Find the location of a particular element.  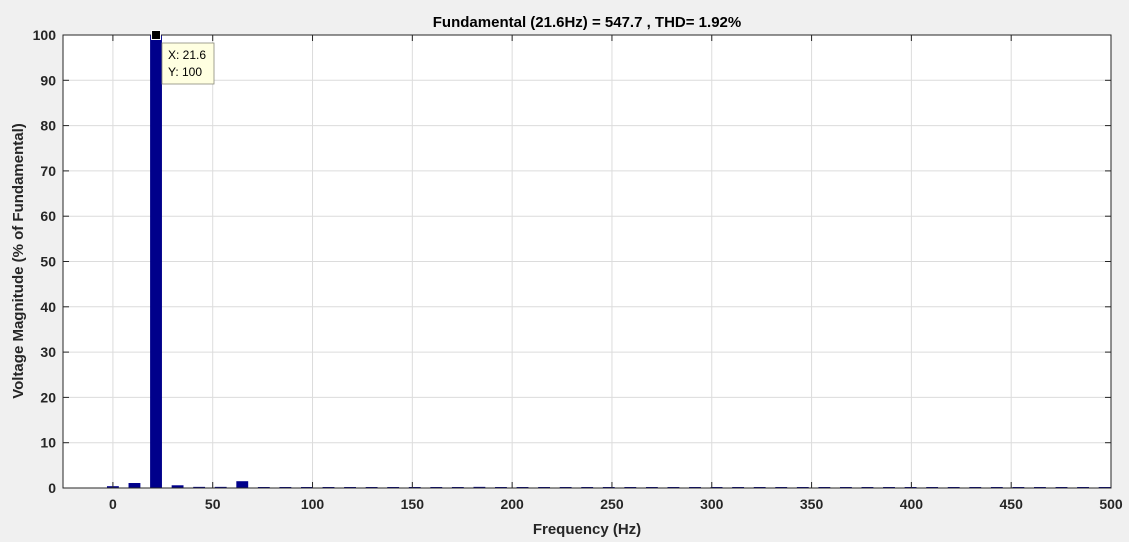

datatip: X: 21.6 Y: 100 is located at coordinates (183, 57).